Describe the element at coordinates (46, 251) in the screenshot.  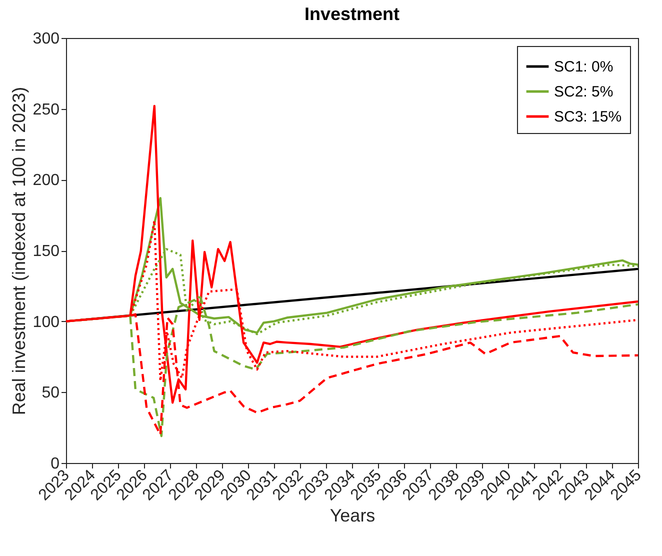
I see `y-tick-label: 150` at that location.